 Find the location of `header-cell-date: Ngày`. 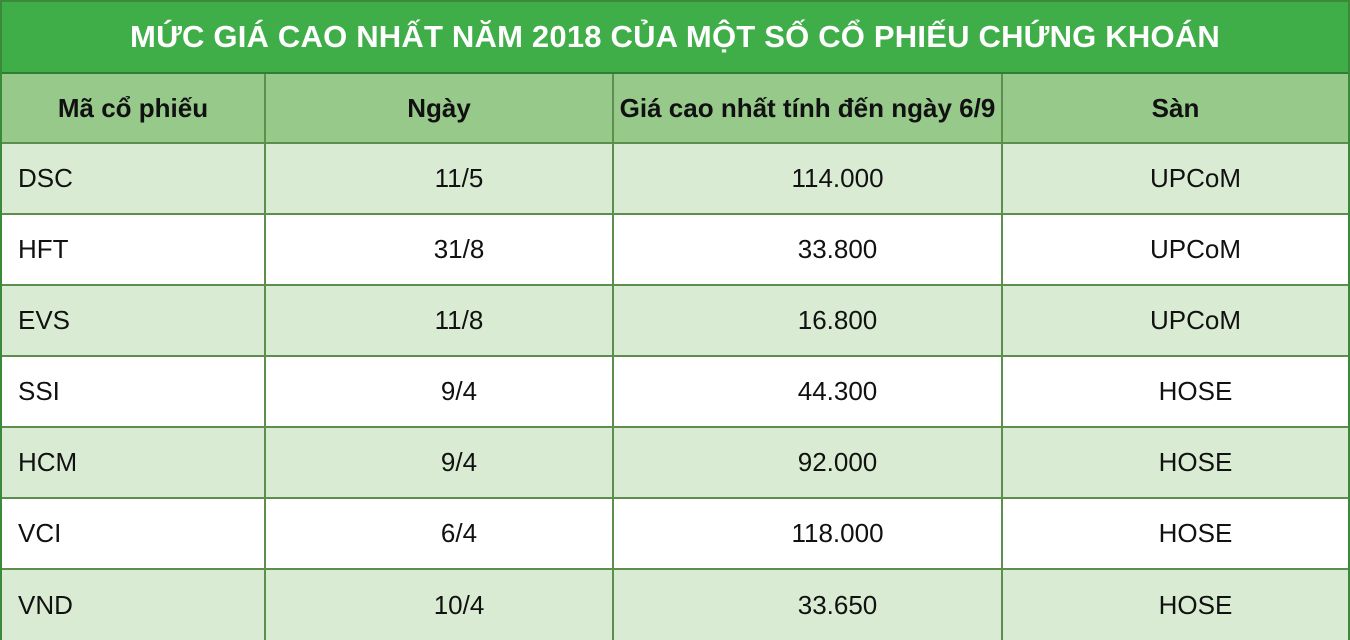

header-cell-date: Ngày is located at coordinates (440, 109).